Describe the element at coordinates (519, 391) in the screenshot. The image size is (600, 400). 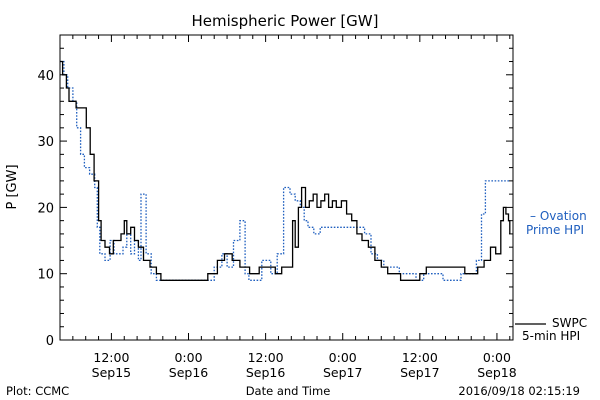
I see `timestamp: 2016/09/18 02:15:19` at that location.